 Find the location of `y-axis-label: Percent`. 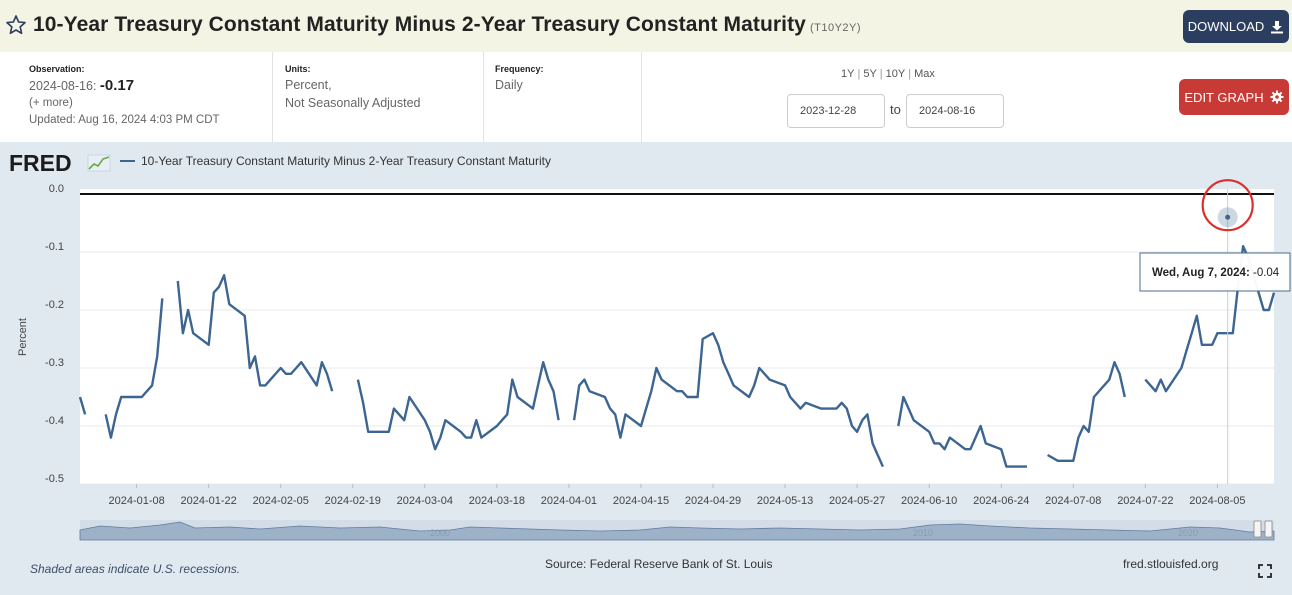

y-axis-label: Percent is located at coordinates (23, 337).